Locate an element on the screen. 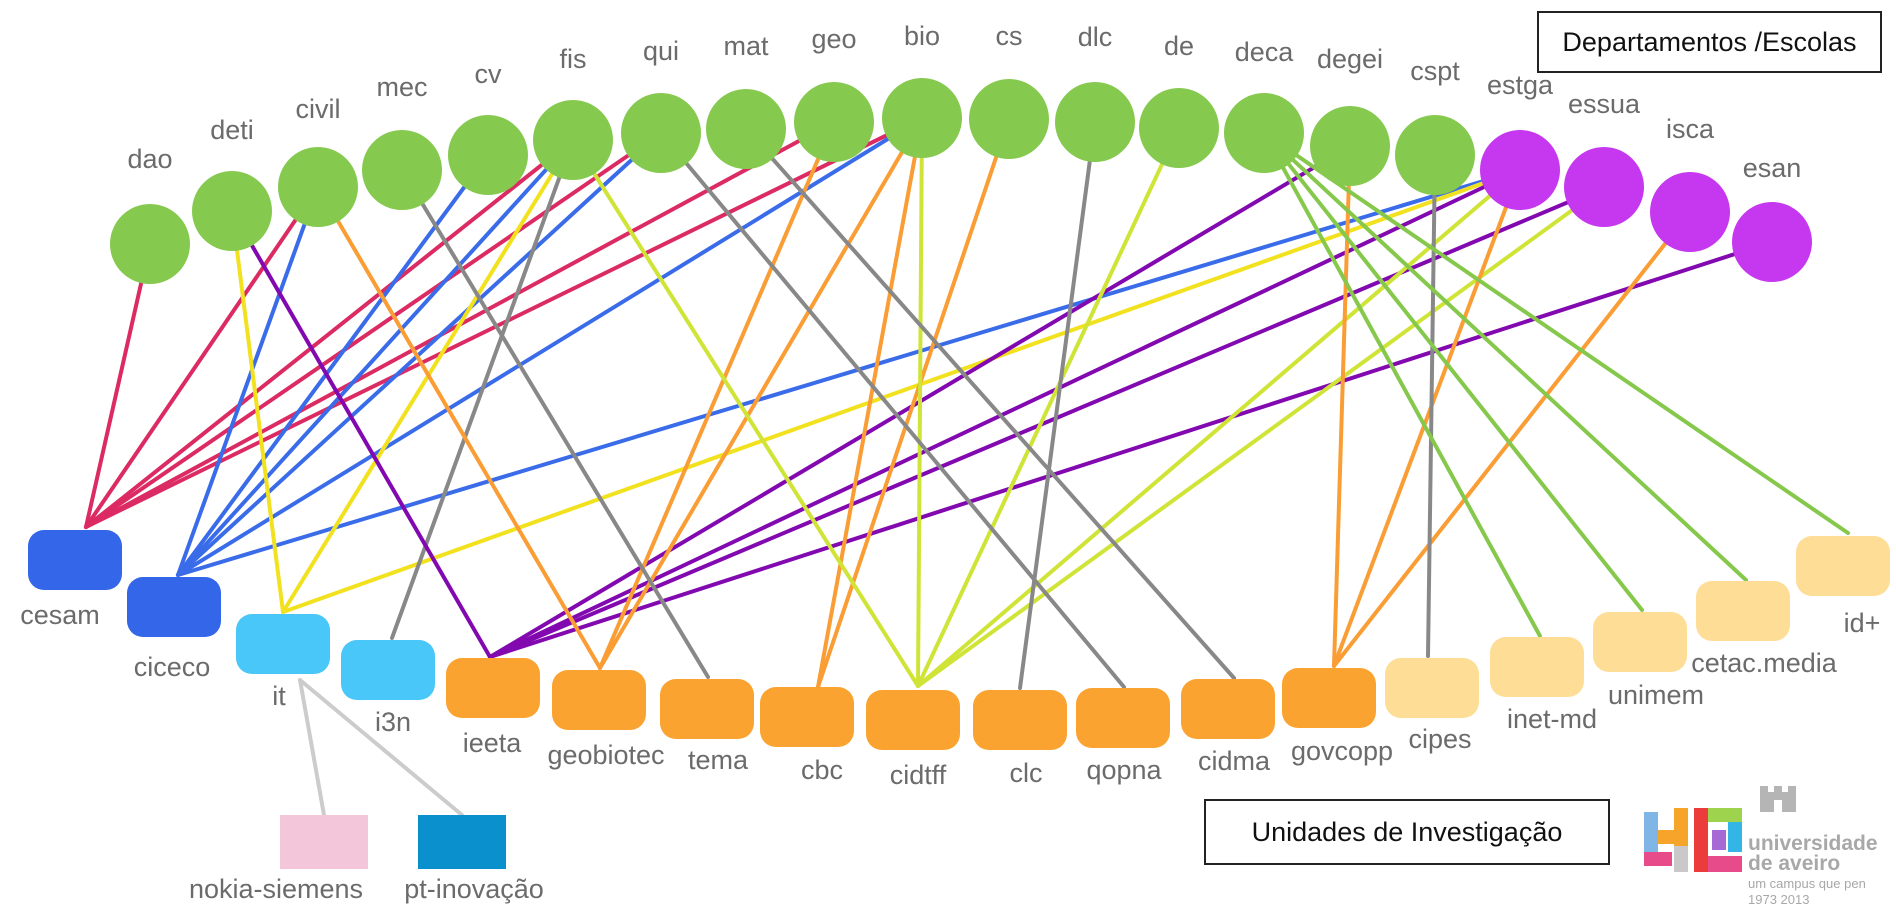  label-isca: isca is located at coordinates (1690, 129).